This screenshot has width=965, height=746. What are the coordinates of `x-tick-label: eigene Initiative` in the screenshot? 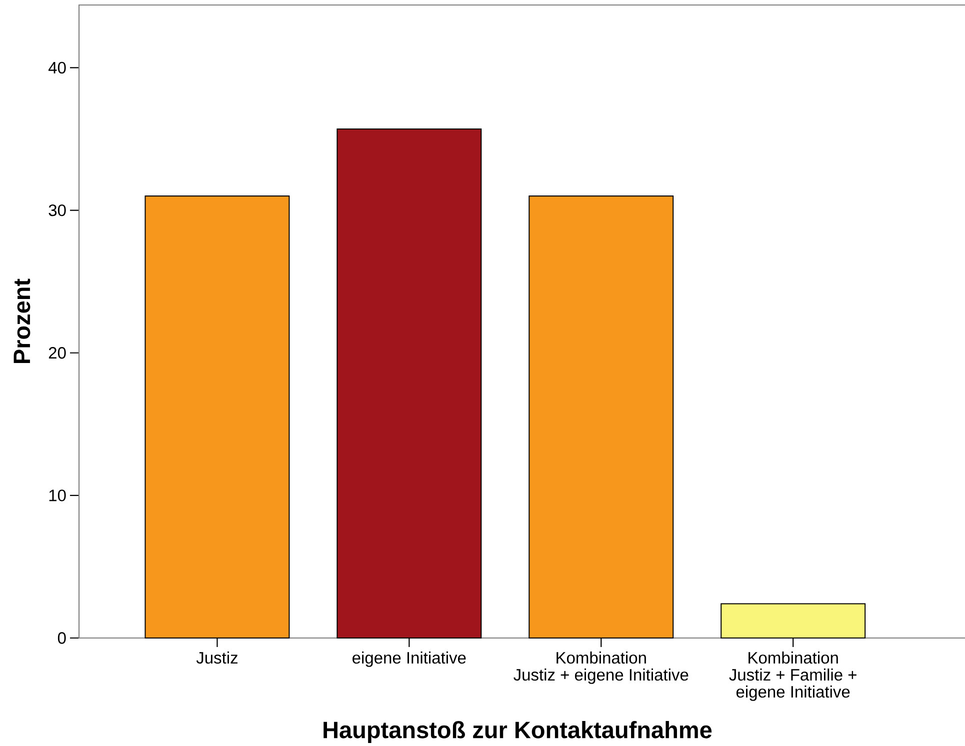 It's located at (409, 659).